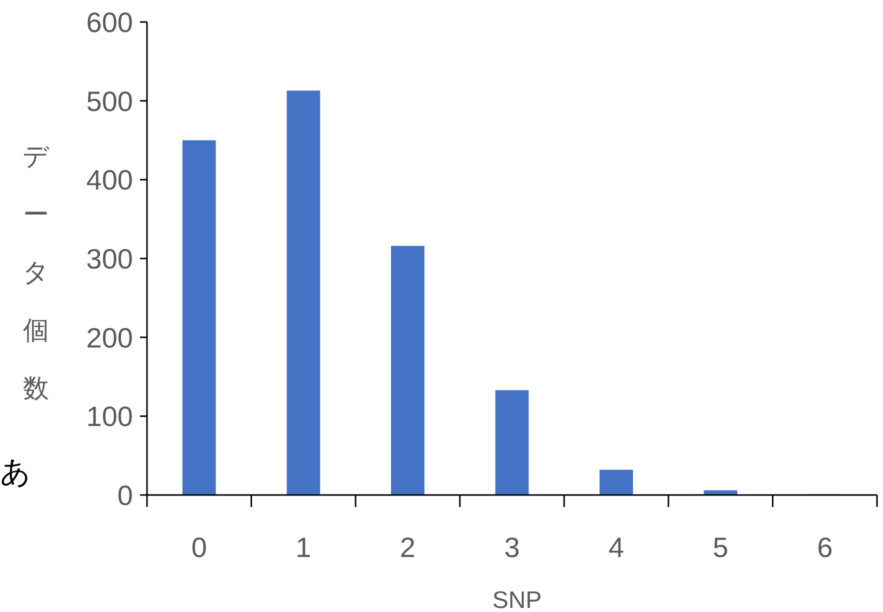 This screenshot has height=612, width=883. Describe the element at coordinates (109, 180) in the screenshot. I see `y-tick-label: 400` at that location.